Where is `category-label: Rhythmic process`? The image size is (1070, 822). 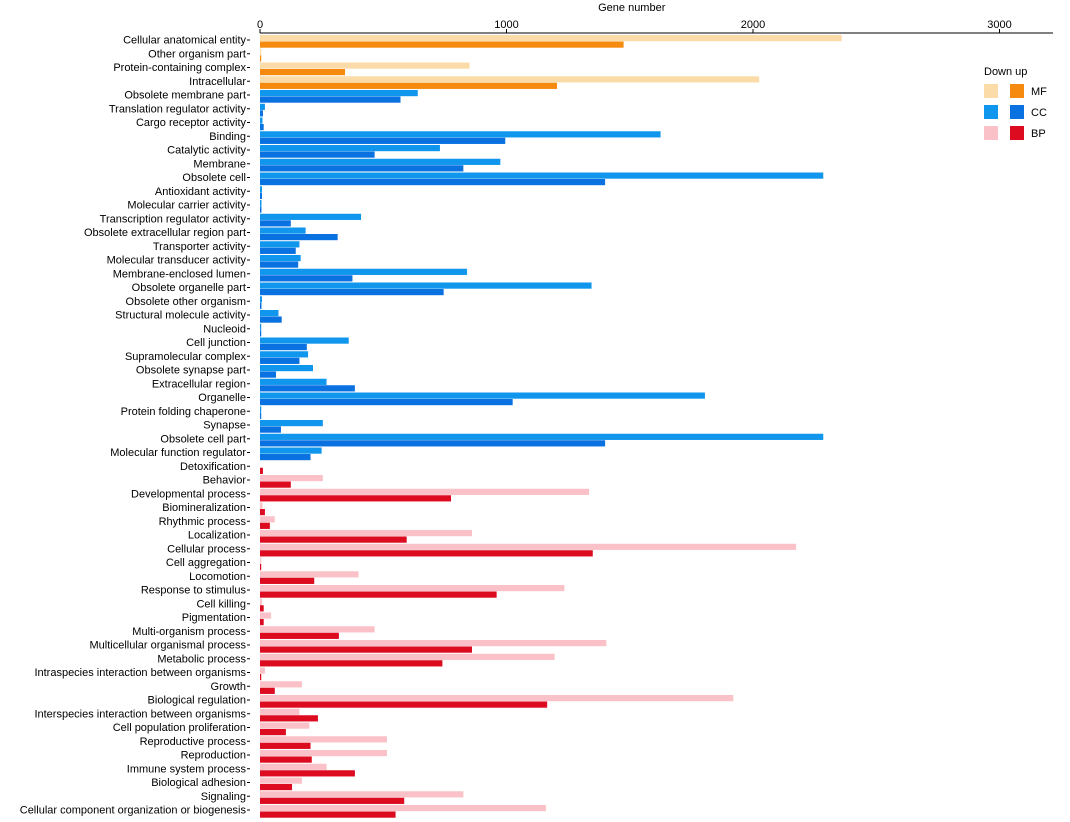
category-label: Rhythmic process is located at coordinates (203, 522).